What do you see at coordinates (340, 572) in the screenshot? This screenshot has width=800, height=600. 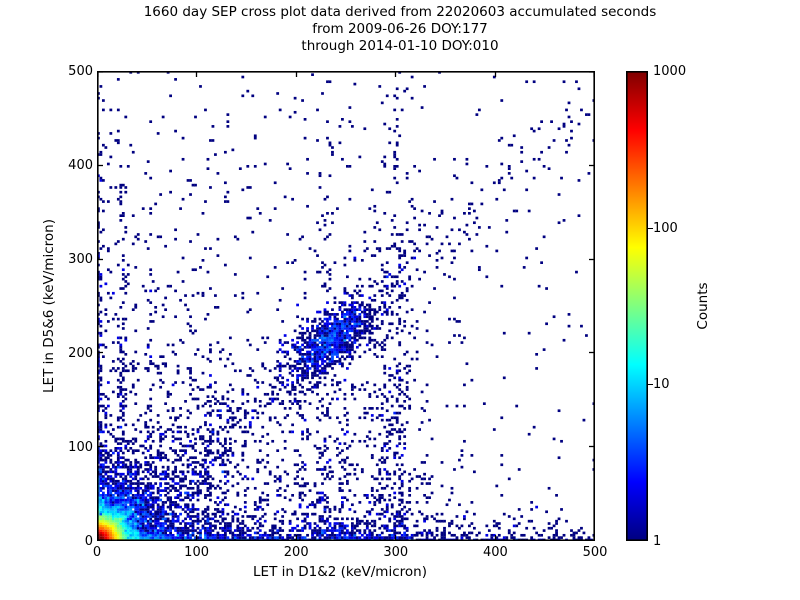 I see `x-axis-label: LET in D1&2 (keV/micron)` at bounding box center [340, 572].